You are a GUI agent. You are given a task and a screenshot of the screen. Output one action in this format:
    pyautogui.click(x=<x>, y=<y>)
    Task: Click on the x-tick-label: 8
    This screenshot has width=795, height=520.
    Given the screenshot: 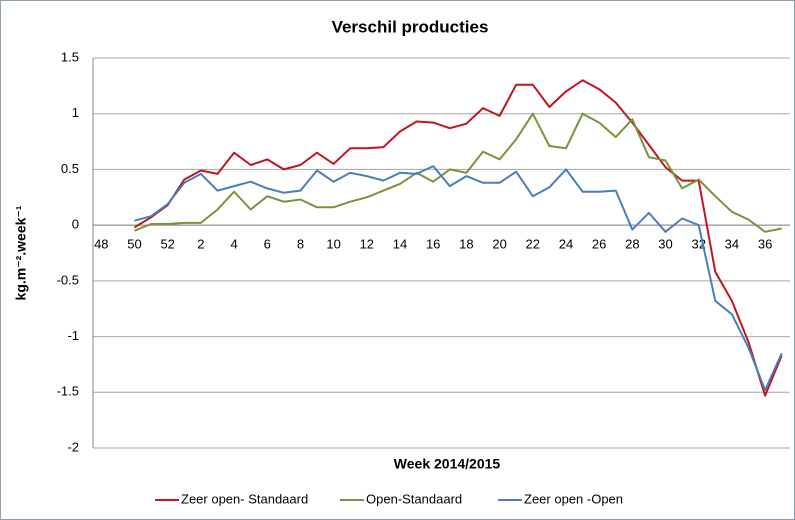 What is the action you would take?
    pyautogui.click(x=300, y=244)
    